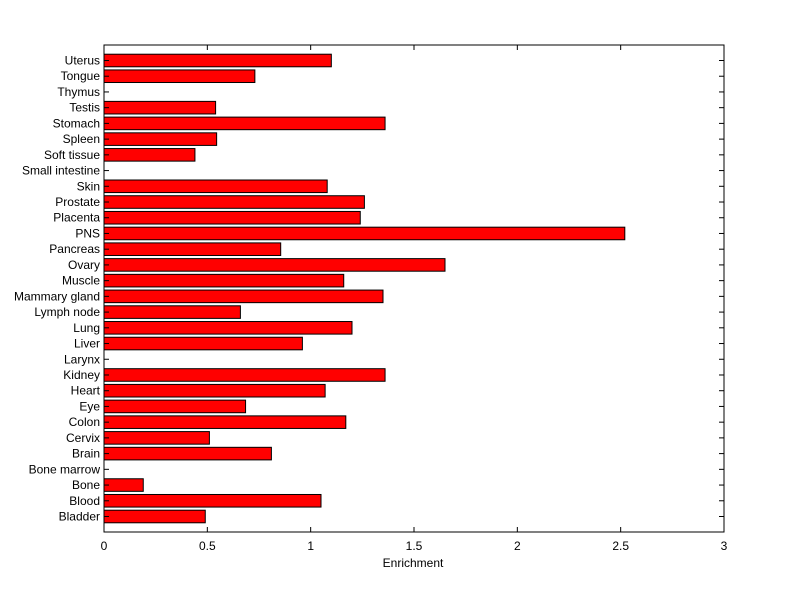  What do you see at coordinates (84, 108) in the screenshot?
I see `y-tick-label-testis: Testis` at bounding box center [84, 108].